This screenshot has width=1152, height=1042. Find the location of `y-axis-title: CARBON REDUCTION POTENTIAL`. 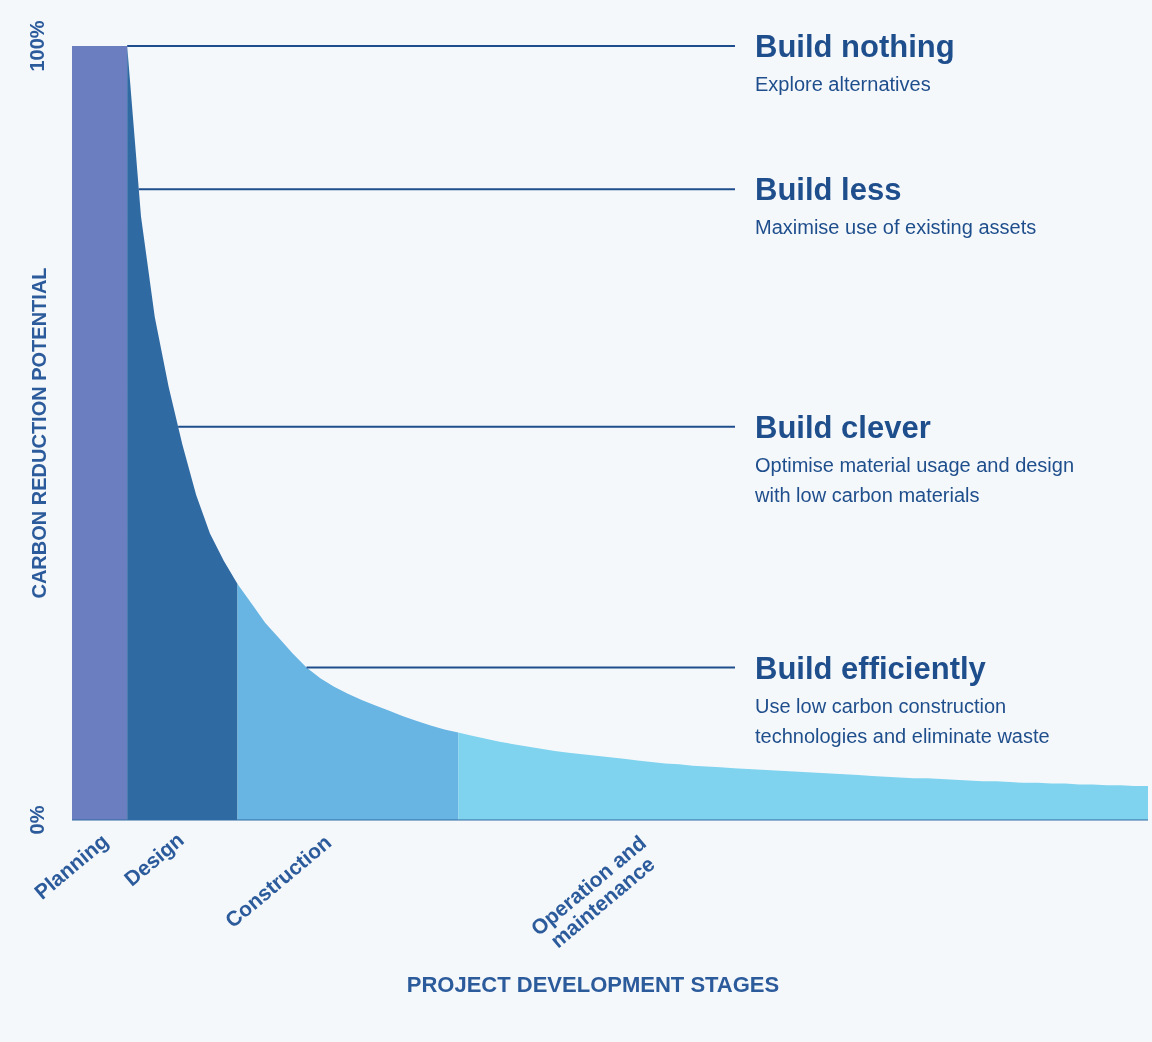

y-axis-title: CARBON REDUCTION POTENTIAL is located at coordinates (39, 433).